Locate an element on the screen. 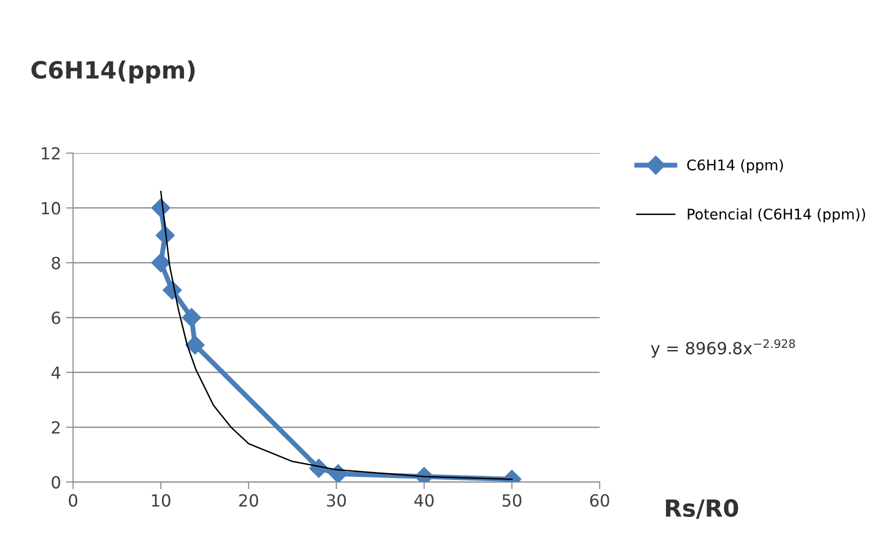  y-tick-label: 4 is located at coordinates (55, 372).